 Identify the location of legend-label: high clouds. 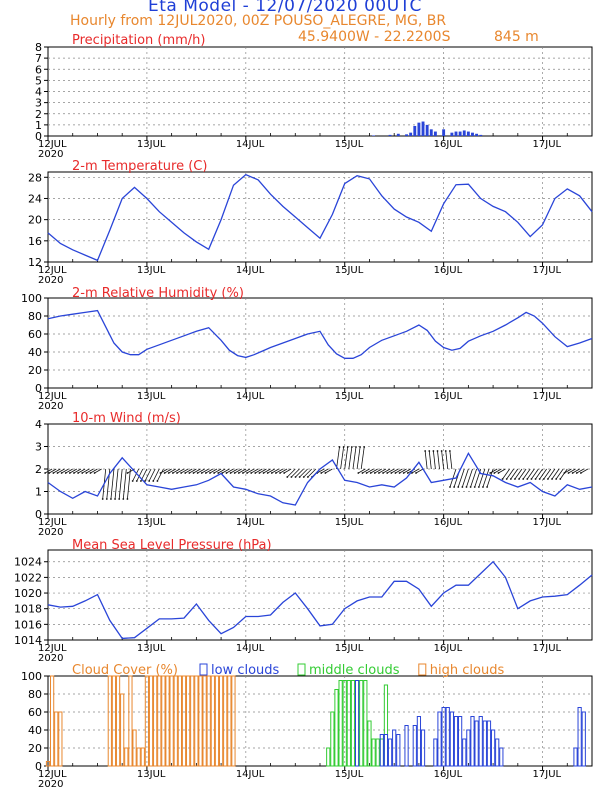
(467, 670).